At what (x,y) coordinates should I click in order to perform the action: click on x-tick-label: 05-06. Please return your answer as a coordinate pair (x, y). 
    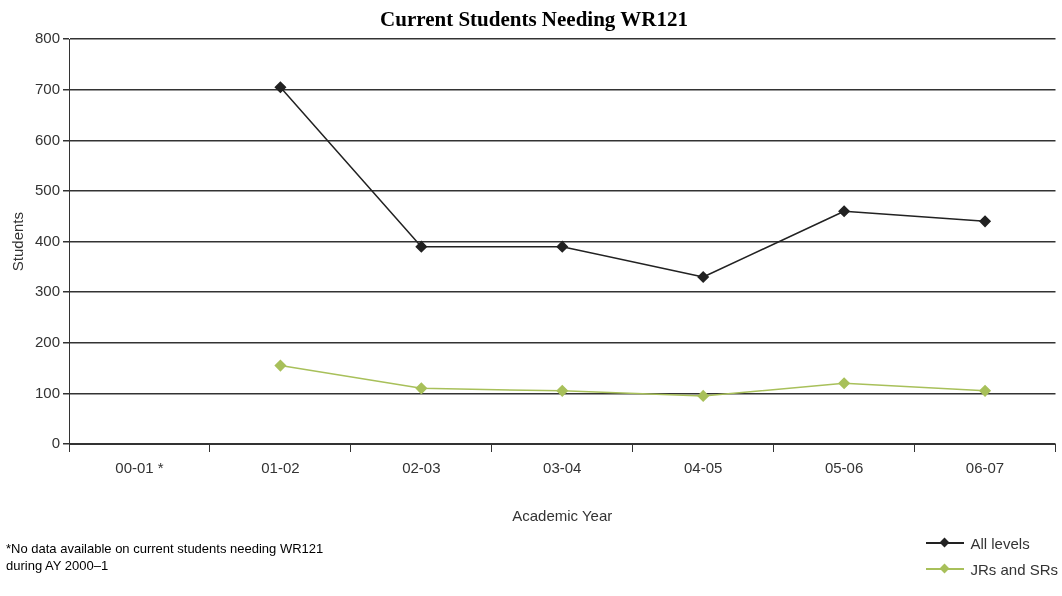
    Looking at the image, I should click on (844, 468).